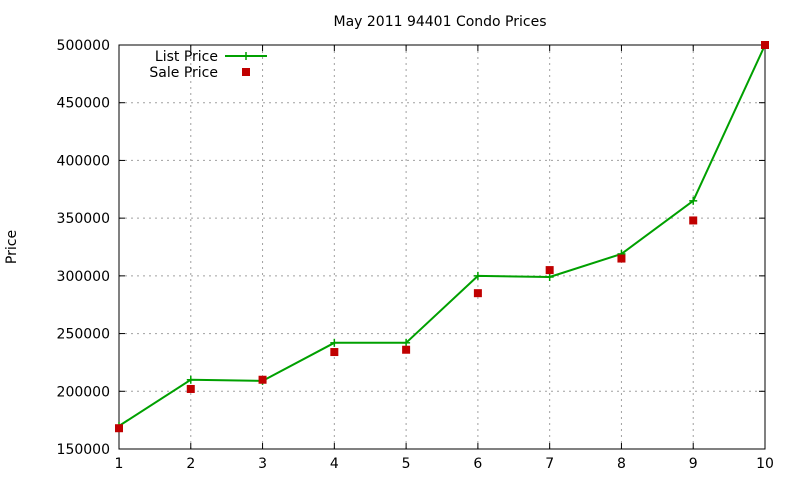  Describe the element at coordinates (693, 464) in the screenshot. I see `x-tick-label: 9` at that location.